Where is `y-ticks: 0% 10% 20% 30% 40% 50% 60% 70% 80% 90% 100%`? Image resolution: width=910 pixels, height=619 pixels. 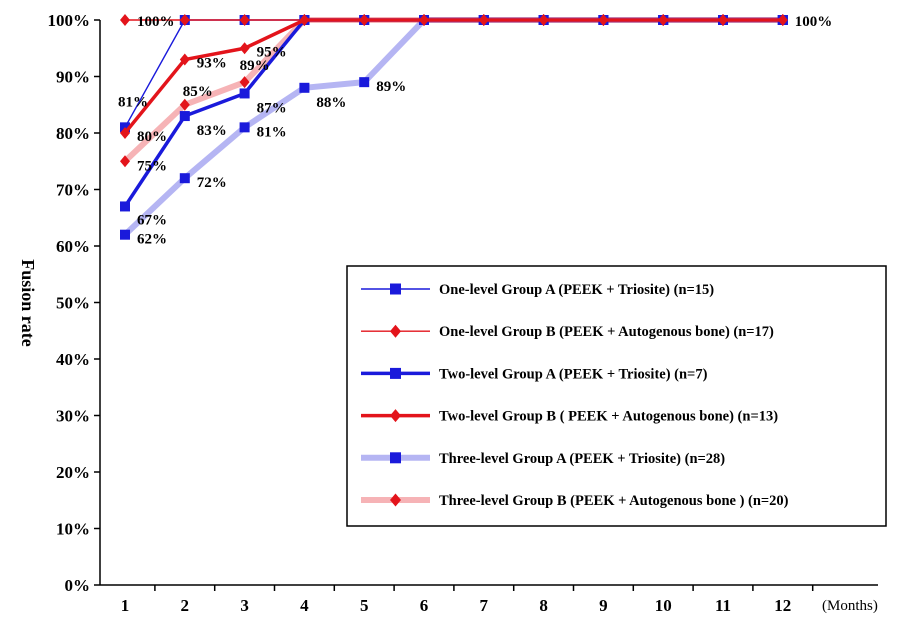
y-ticks: 0% 10% 20% 30% 40% 50% 60% 70% 80% 90% 100% is located at coordinates (74, 303).